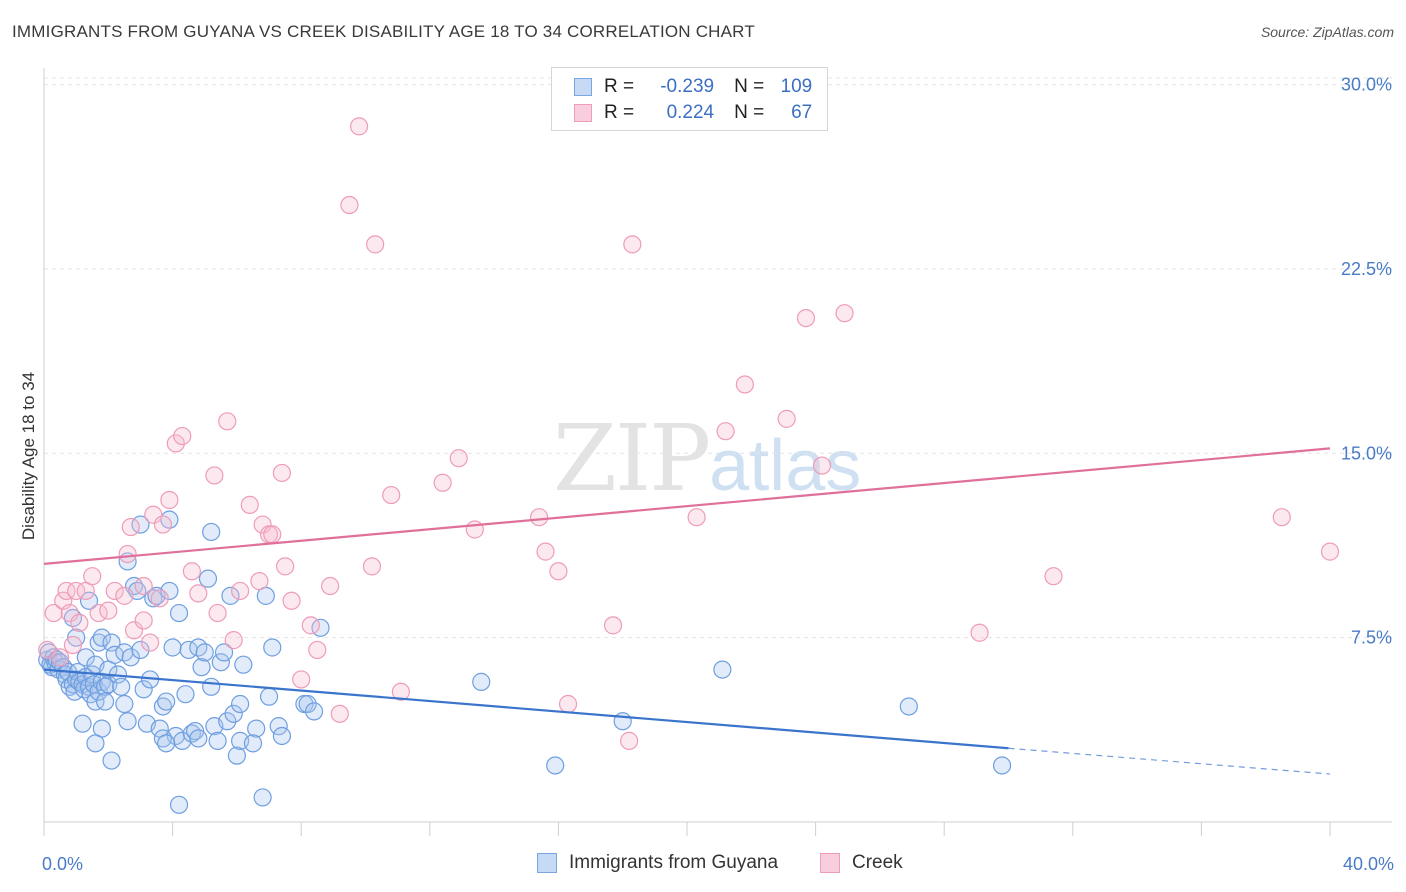 The width and height of the screenshot is (1406, 892). I want to click on series-legend: Immigrants from Guyana Creek, so click(703, 865).